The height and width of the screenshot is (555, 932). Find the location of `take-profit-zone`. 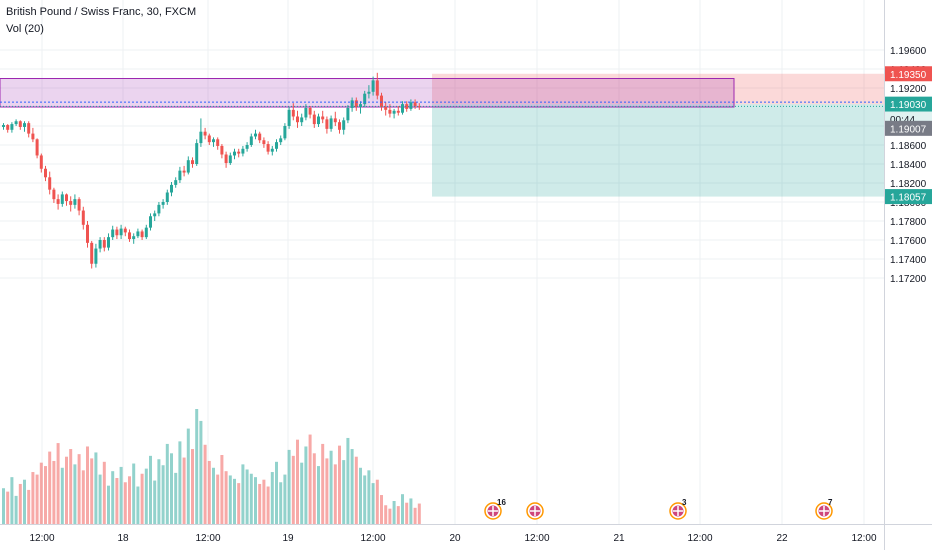

take-profit-zone is located at coordinates (658, 150).